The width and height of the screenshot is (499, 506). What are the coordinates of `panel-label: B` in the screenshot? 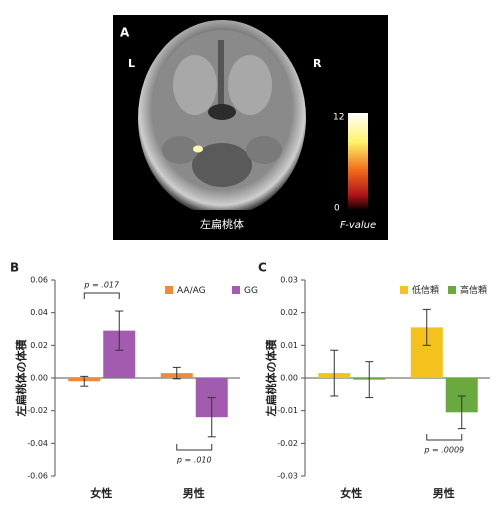 It's located at (14, 268).